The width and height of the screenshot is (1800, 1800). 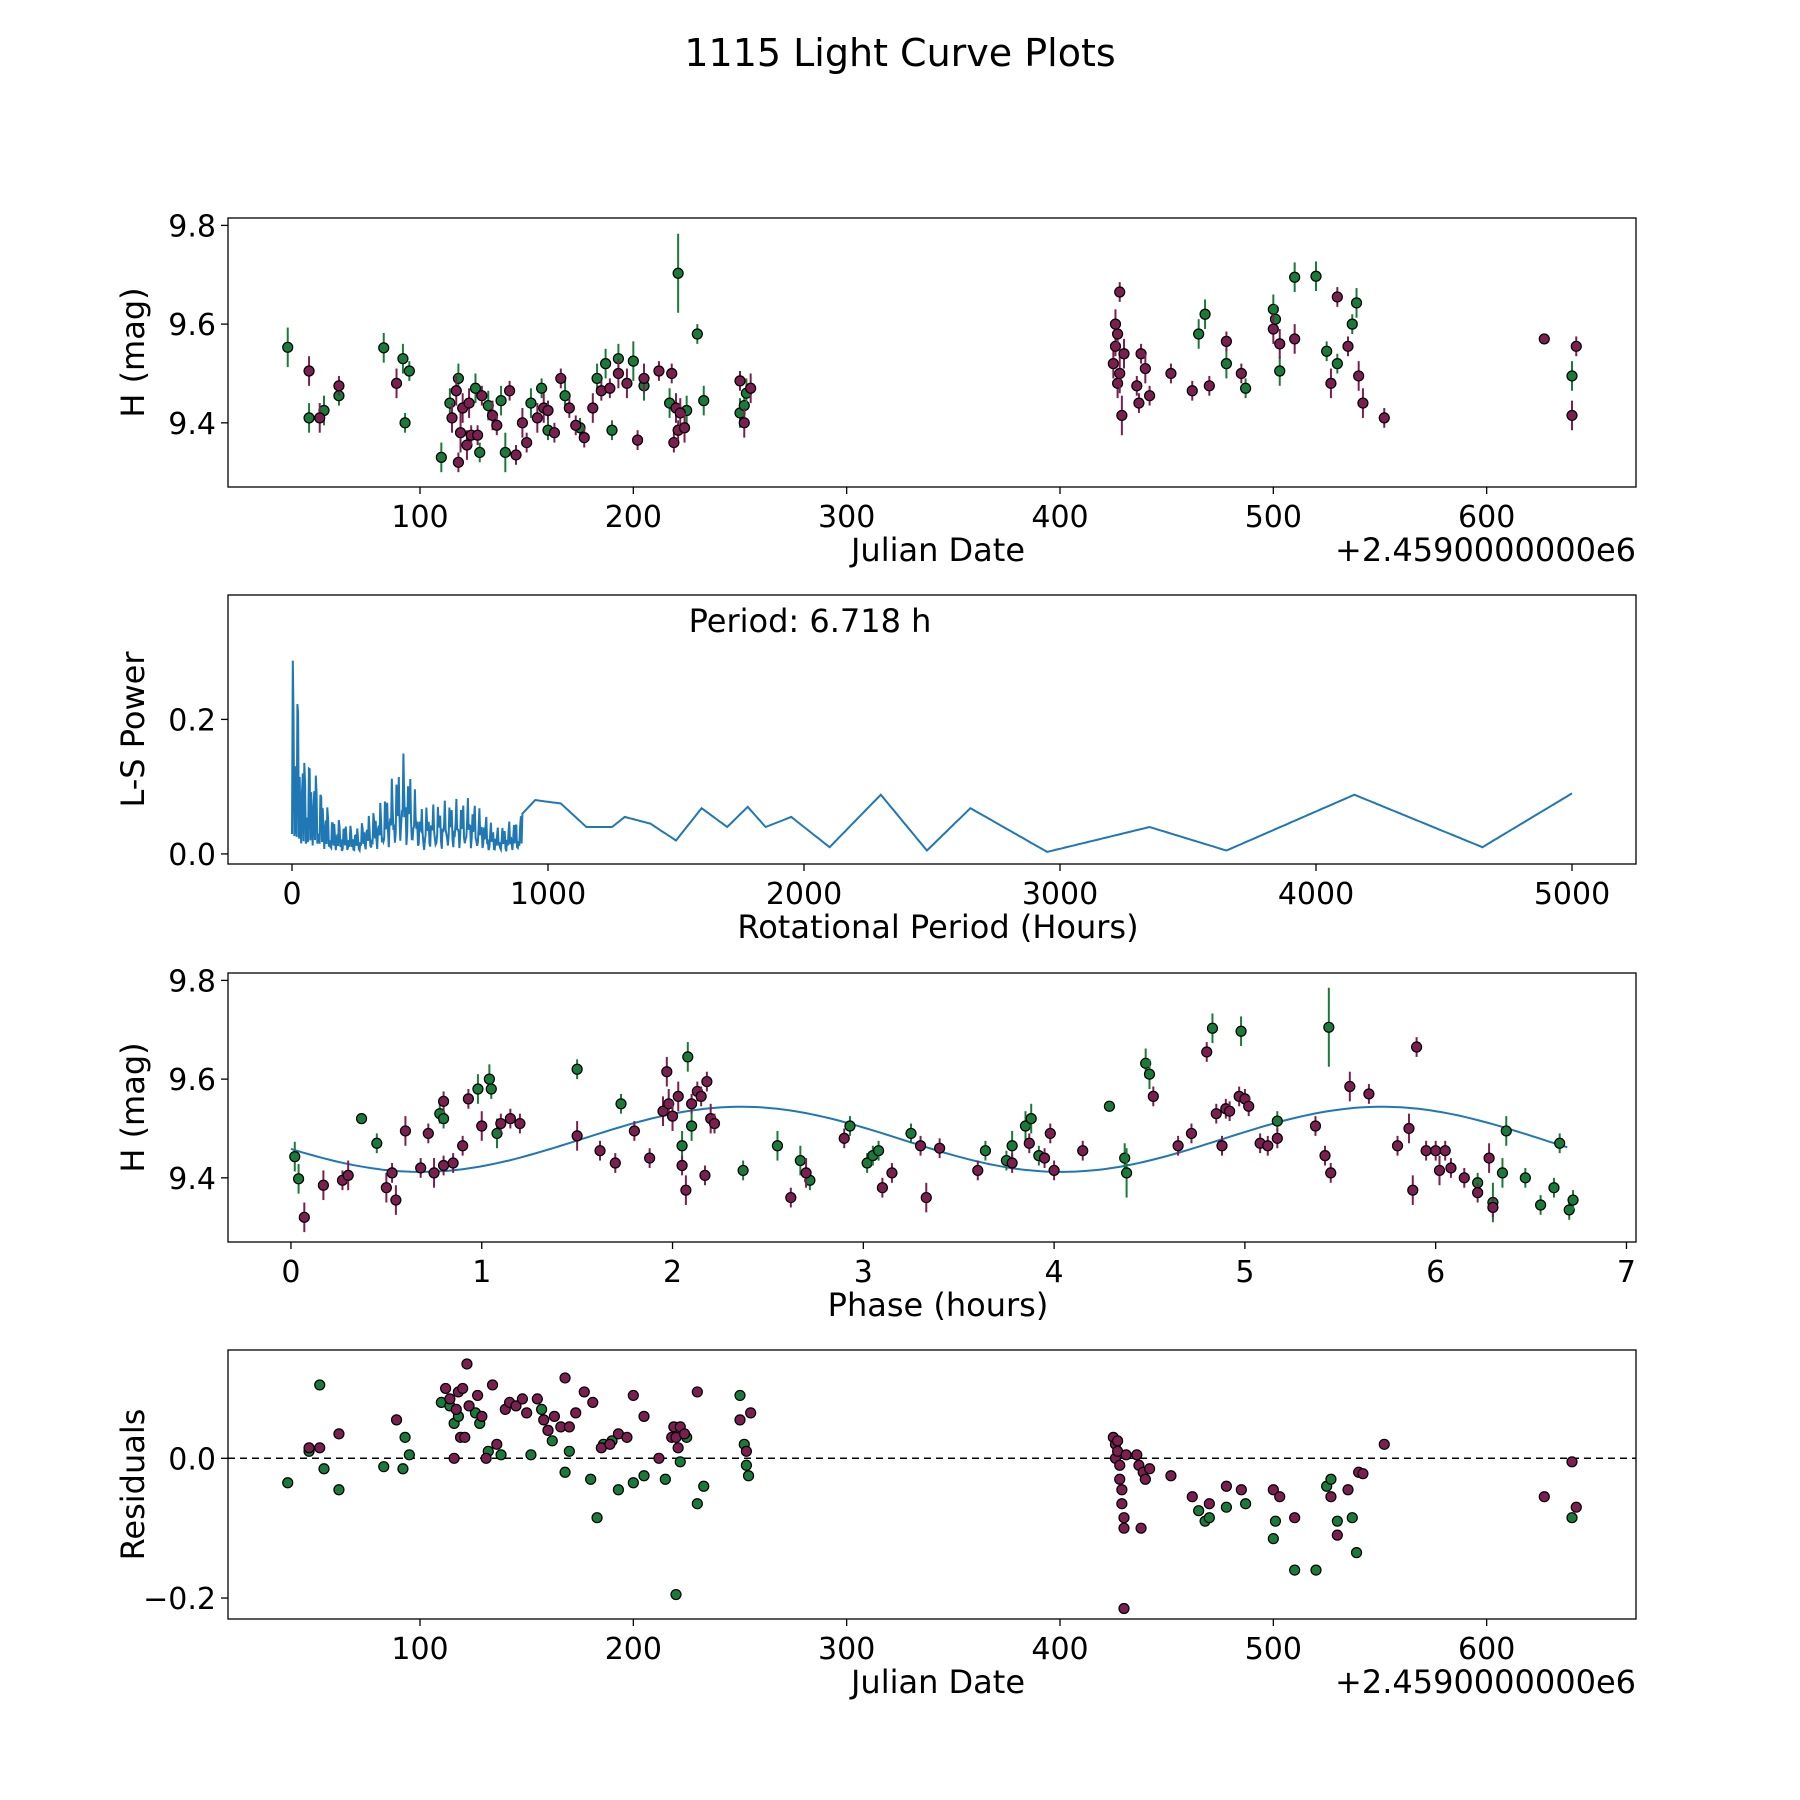 What do you see at coordinates (1273, 517) in the screenshot?
I see `x-tick-label: 500` at bounding box center [1273, 517].